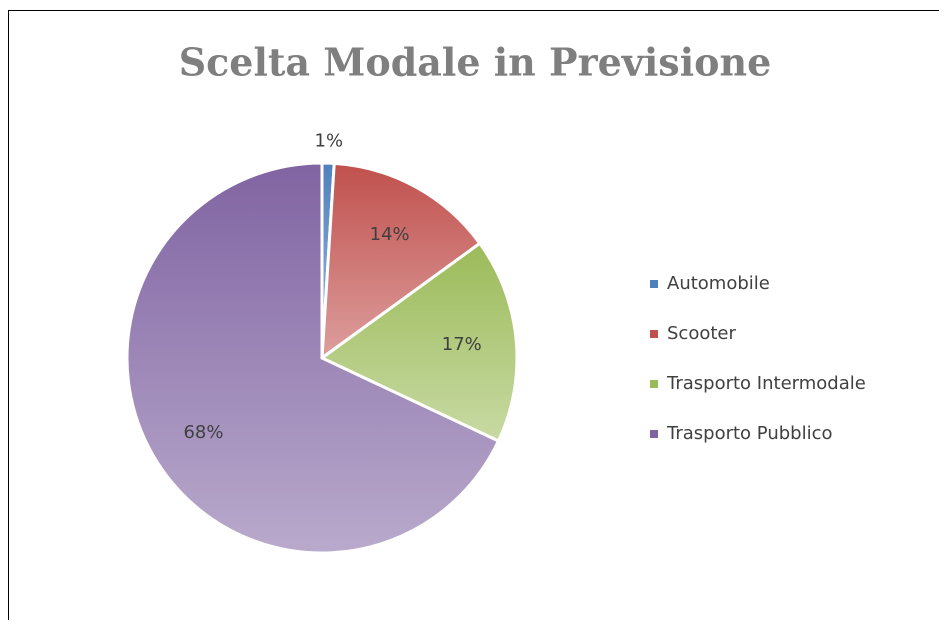 Image resolution: width=939 pixels, height=624 pixels. Describe the element at coordinates (390, 234) in the screenshot. I see `data-label: 14%` at that location.